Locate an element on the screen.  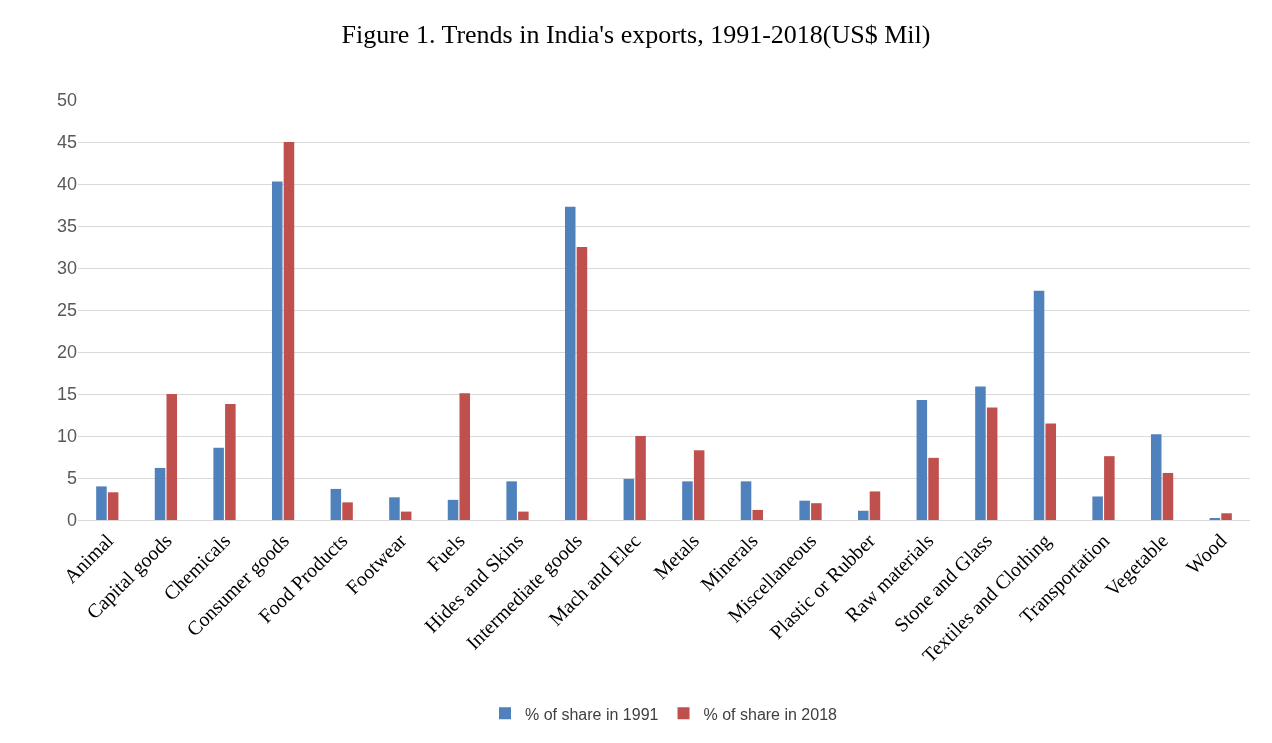
y-tick-label: 0 is located at coordinates (71, 520).